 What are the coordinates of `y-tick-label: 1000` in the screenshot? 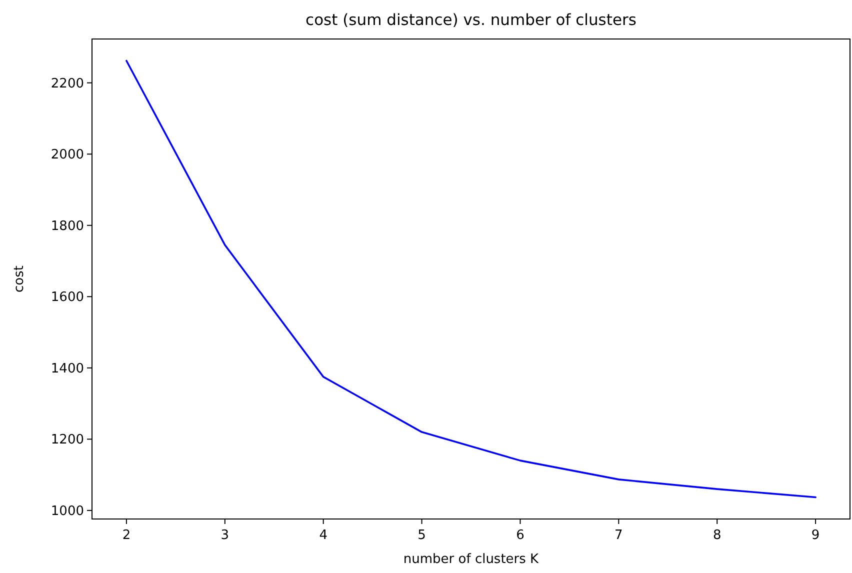 It's located at (67, 511).